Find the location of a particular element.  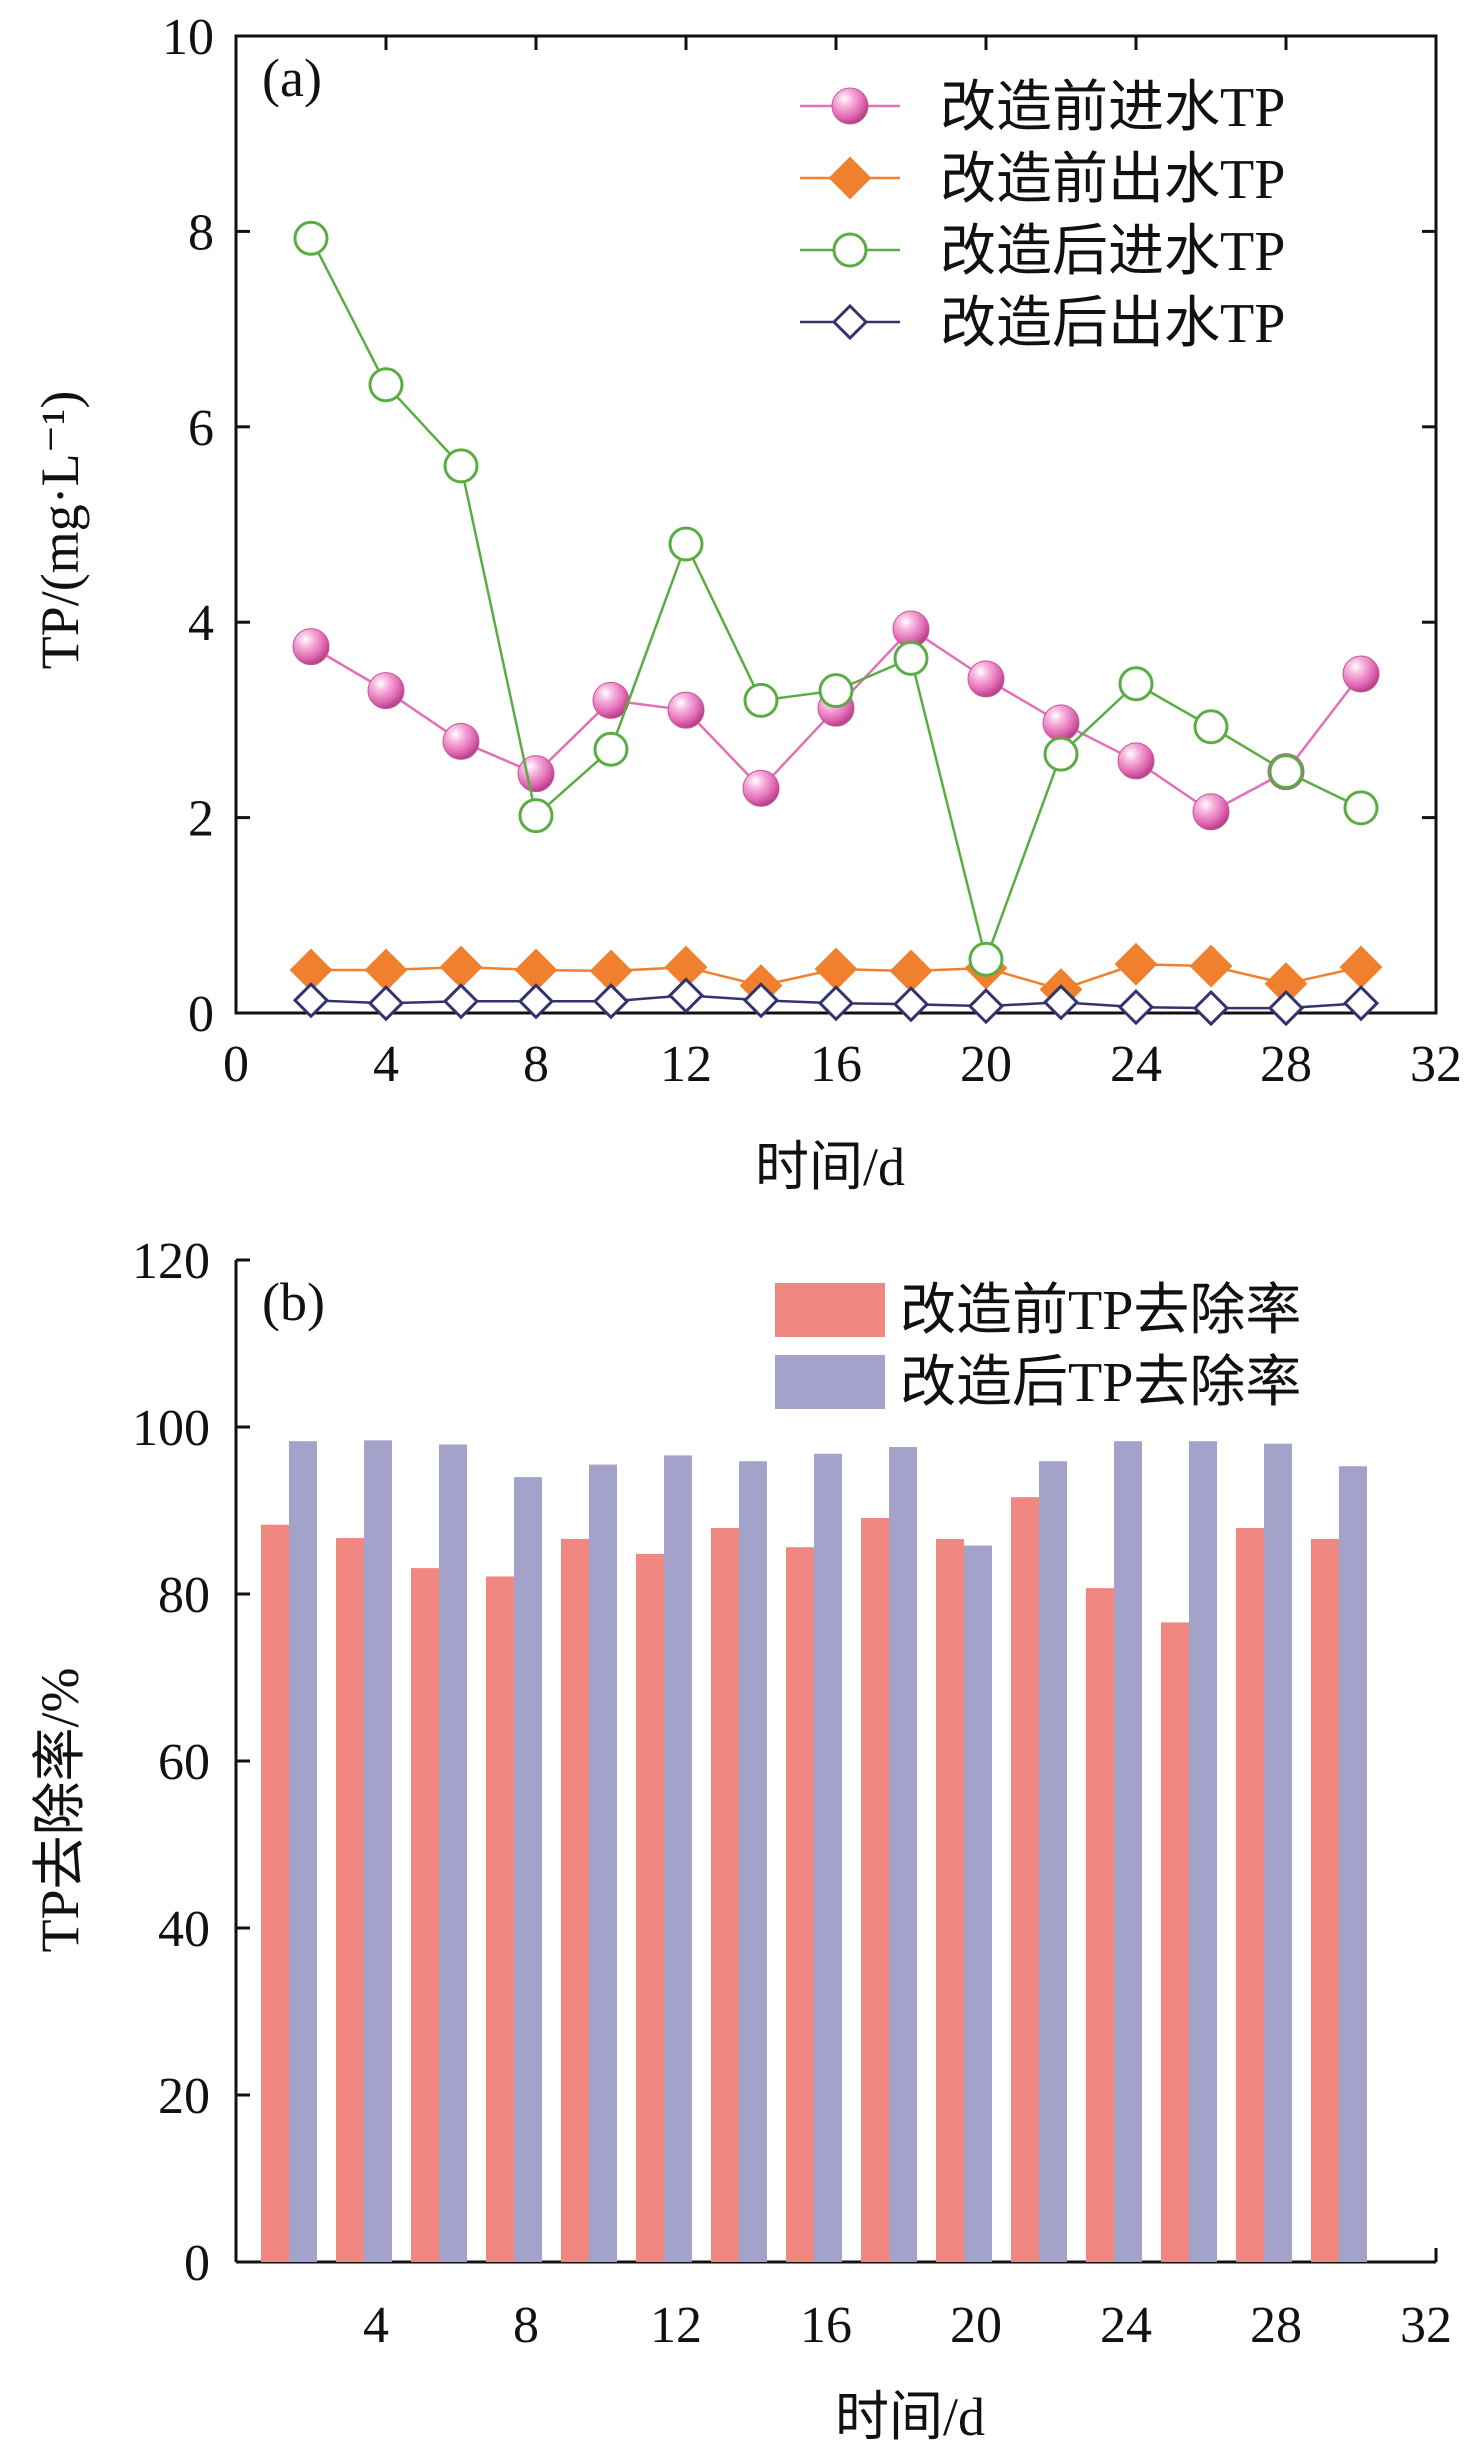

panel-b-y-axis-title: TP去除率/% is located at coordinates (60, 1809).